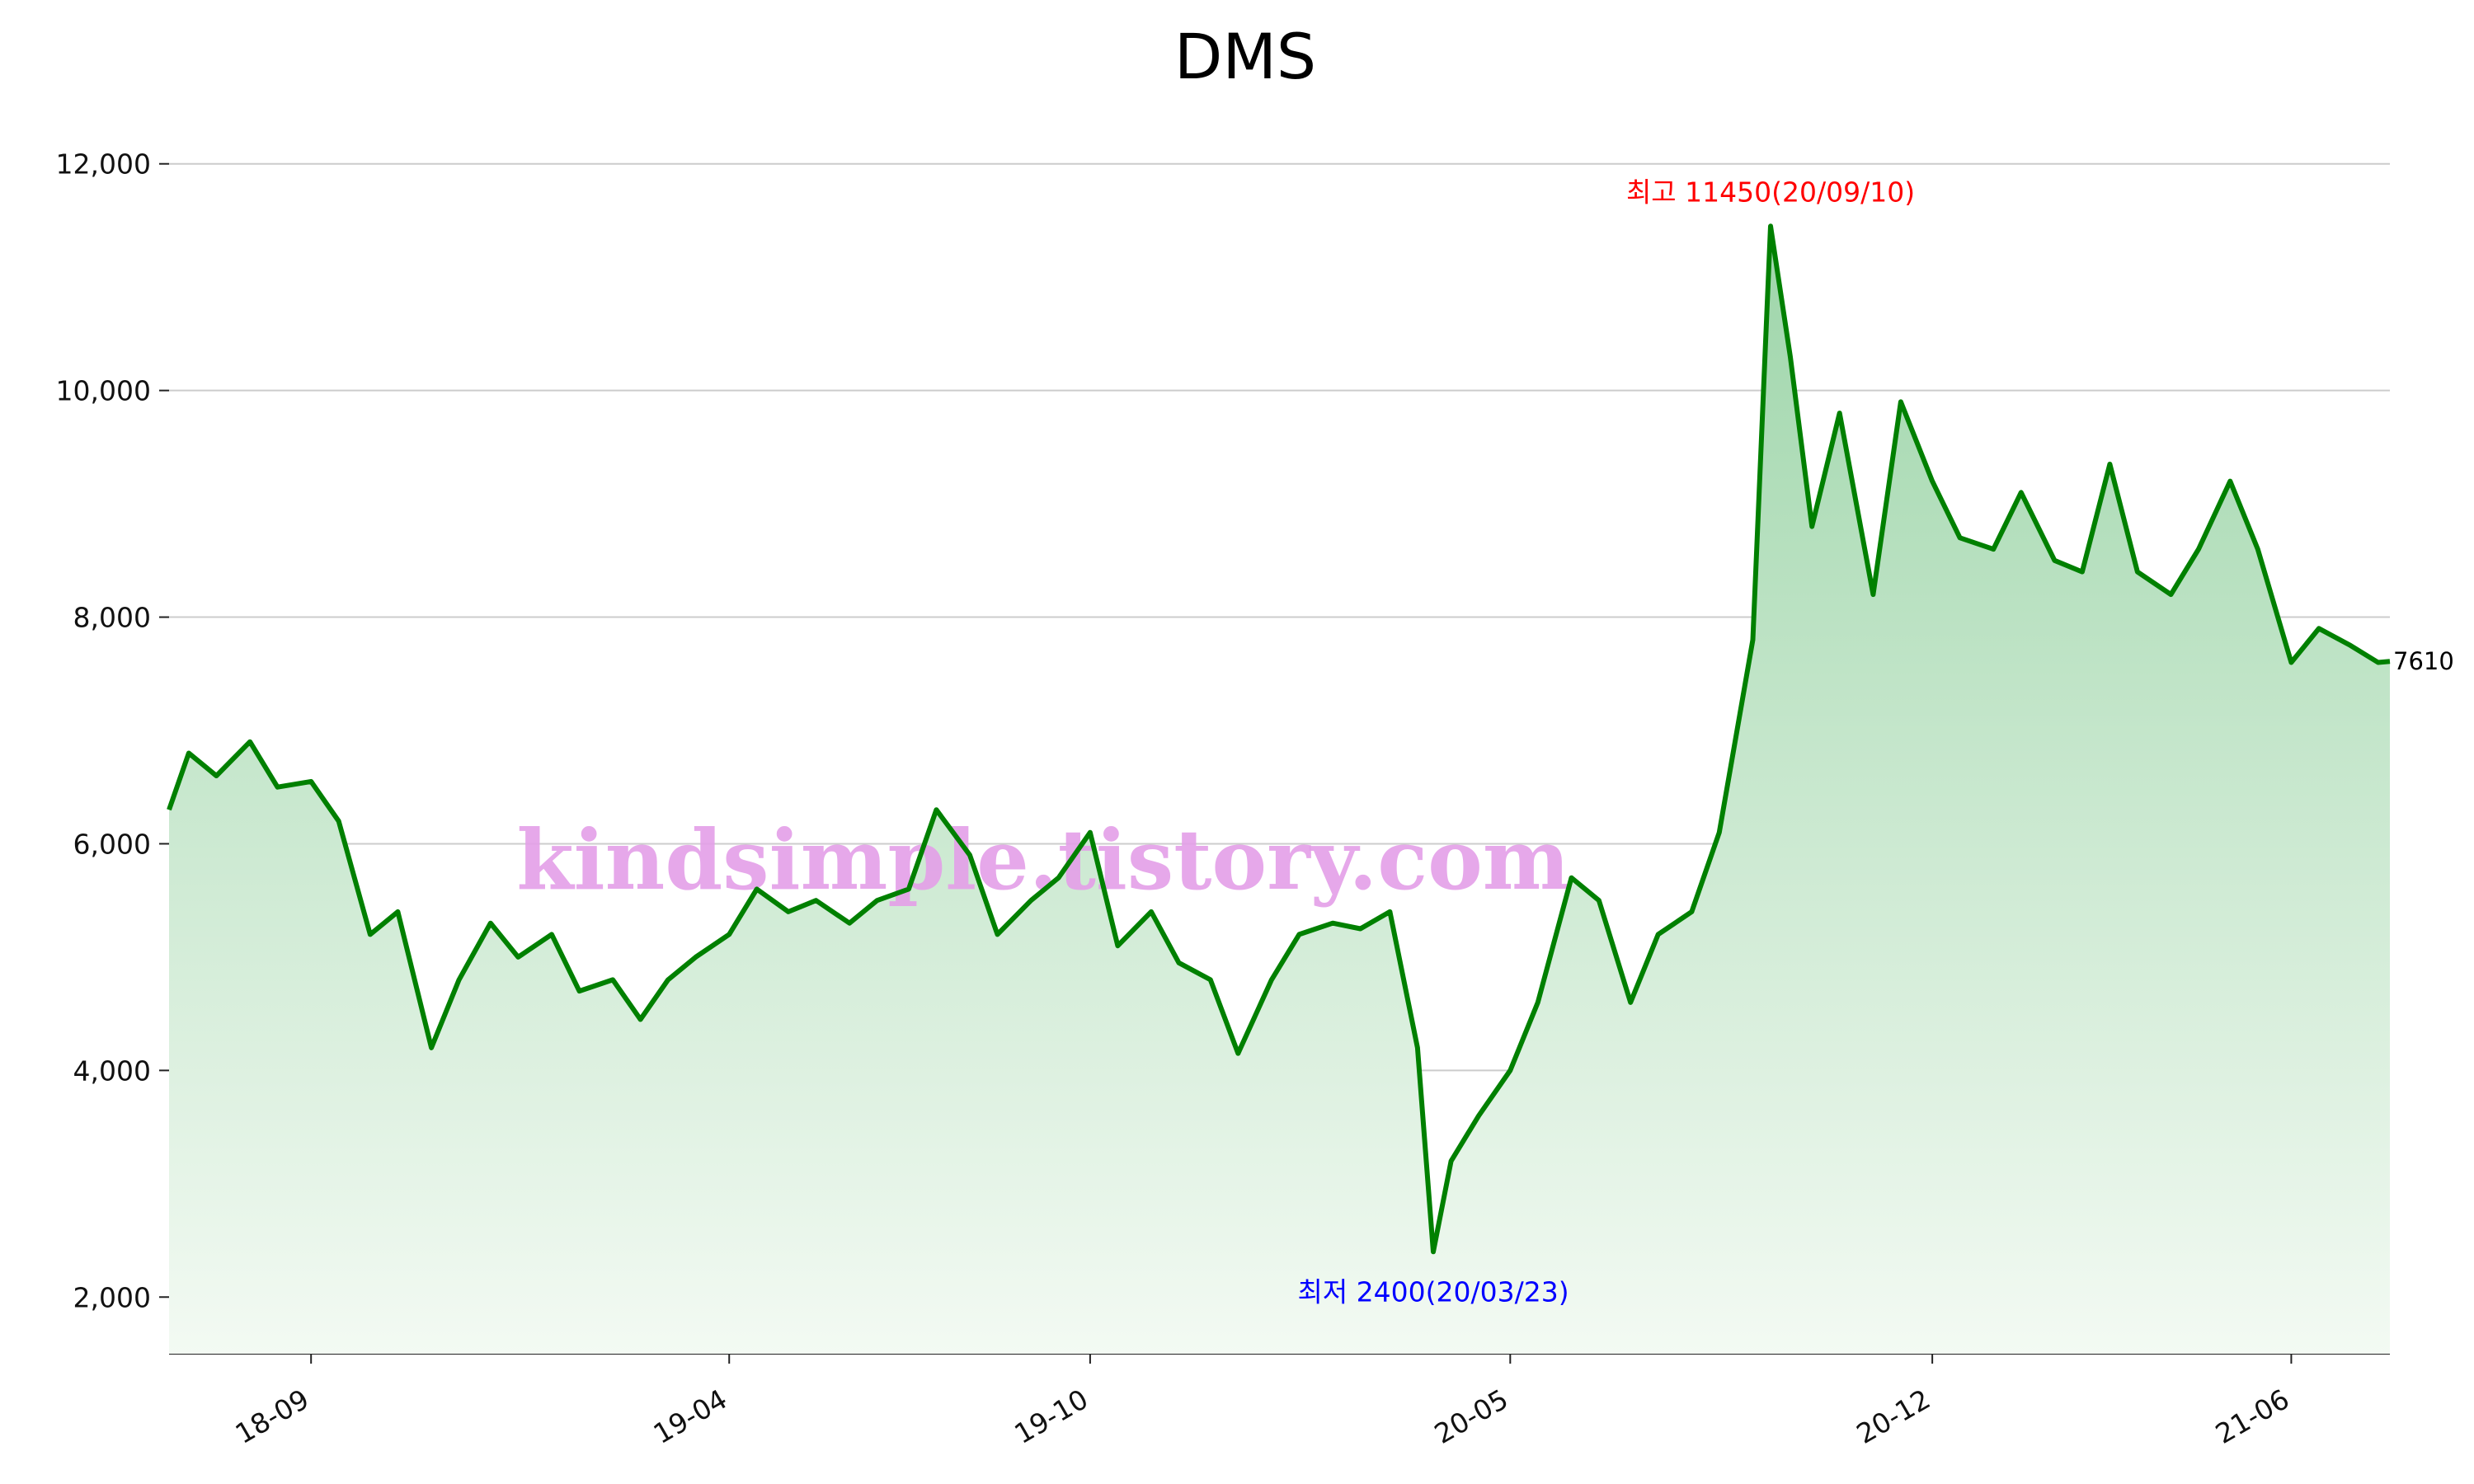 The image size is (2474, 1484). I want to click on y-tick-label: 8,000, so click(112, 618).